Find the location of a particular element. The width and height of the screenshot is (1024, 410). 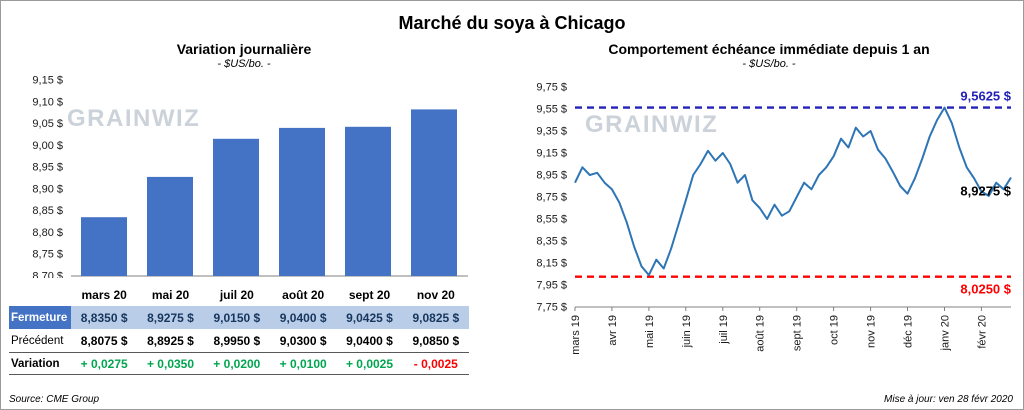

x-tick-label: juil 19 is located at coordinates (724, 330).